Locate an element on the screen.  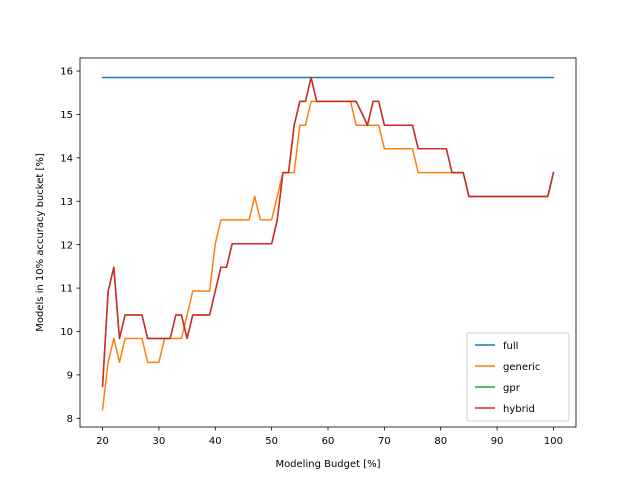
legend-label-generic: generic is located at coordinates (521, 367).